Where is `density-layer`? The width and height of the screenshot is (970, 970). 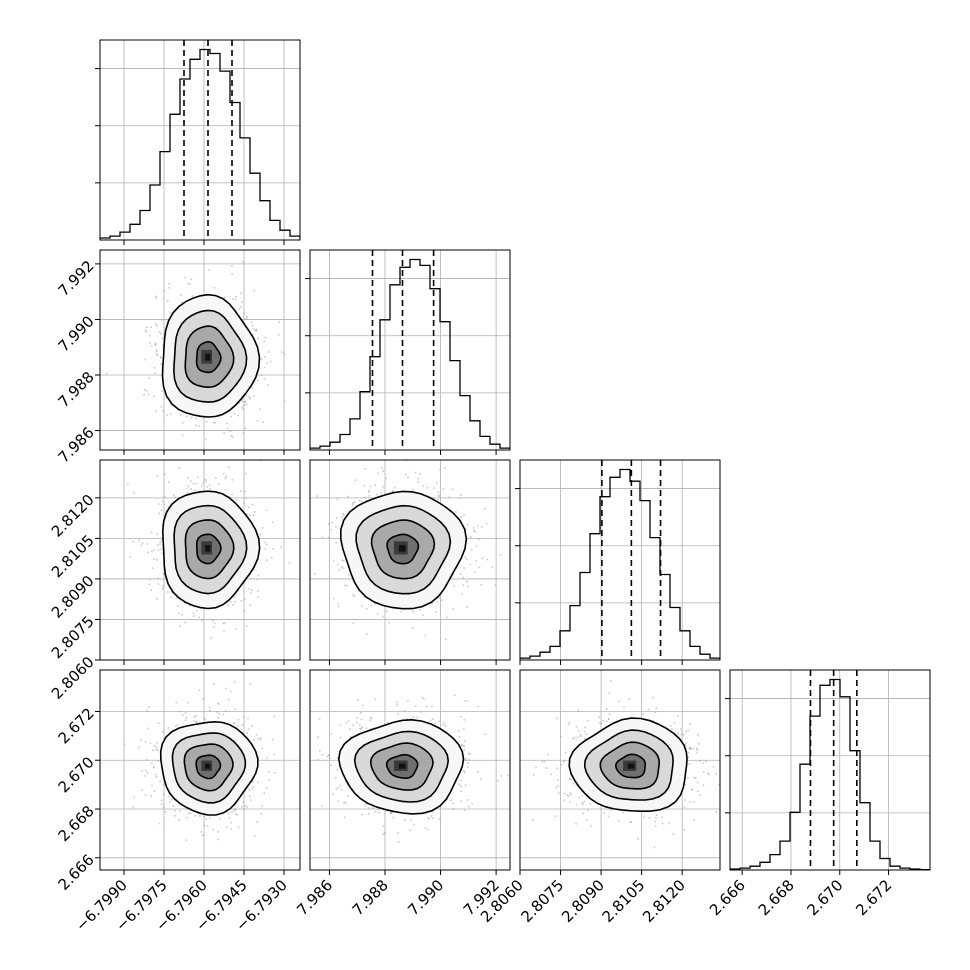
density-layer is located at coordinates (196, 332).